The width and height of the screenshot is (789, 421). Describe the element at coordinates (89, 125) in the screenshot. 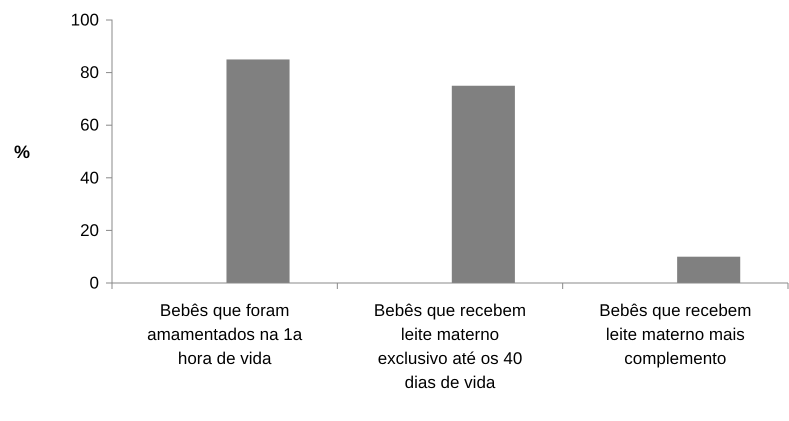

I see `y-tick-label: 60` at that location.